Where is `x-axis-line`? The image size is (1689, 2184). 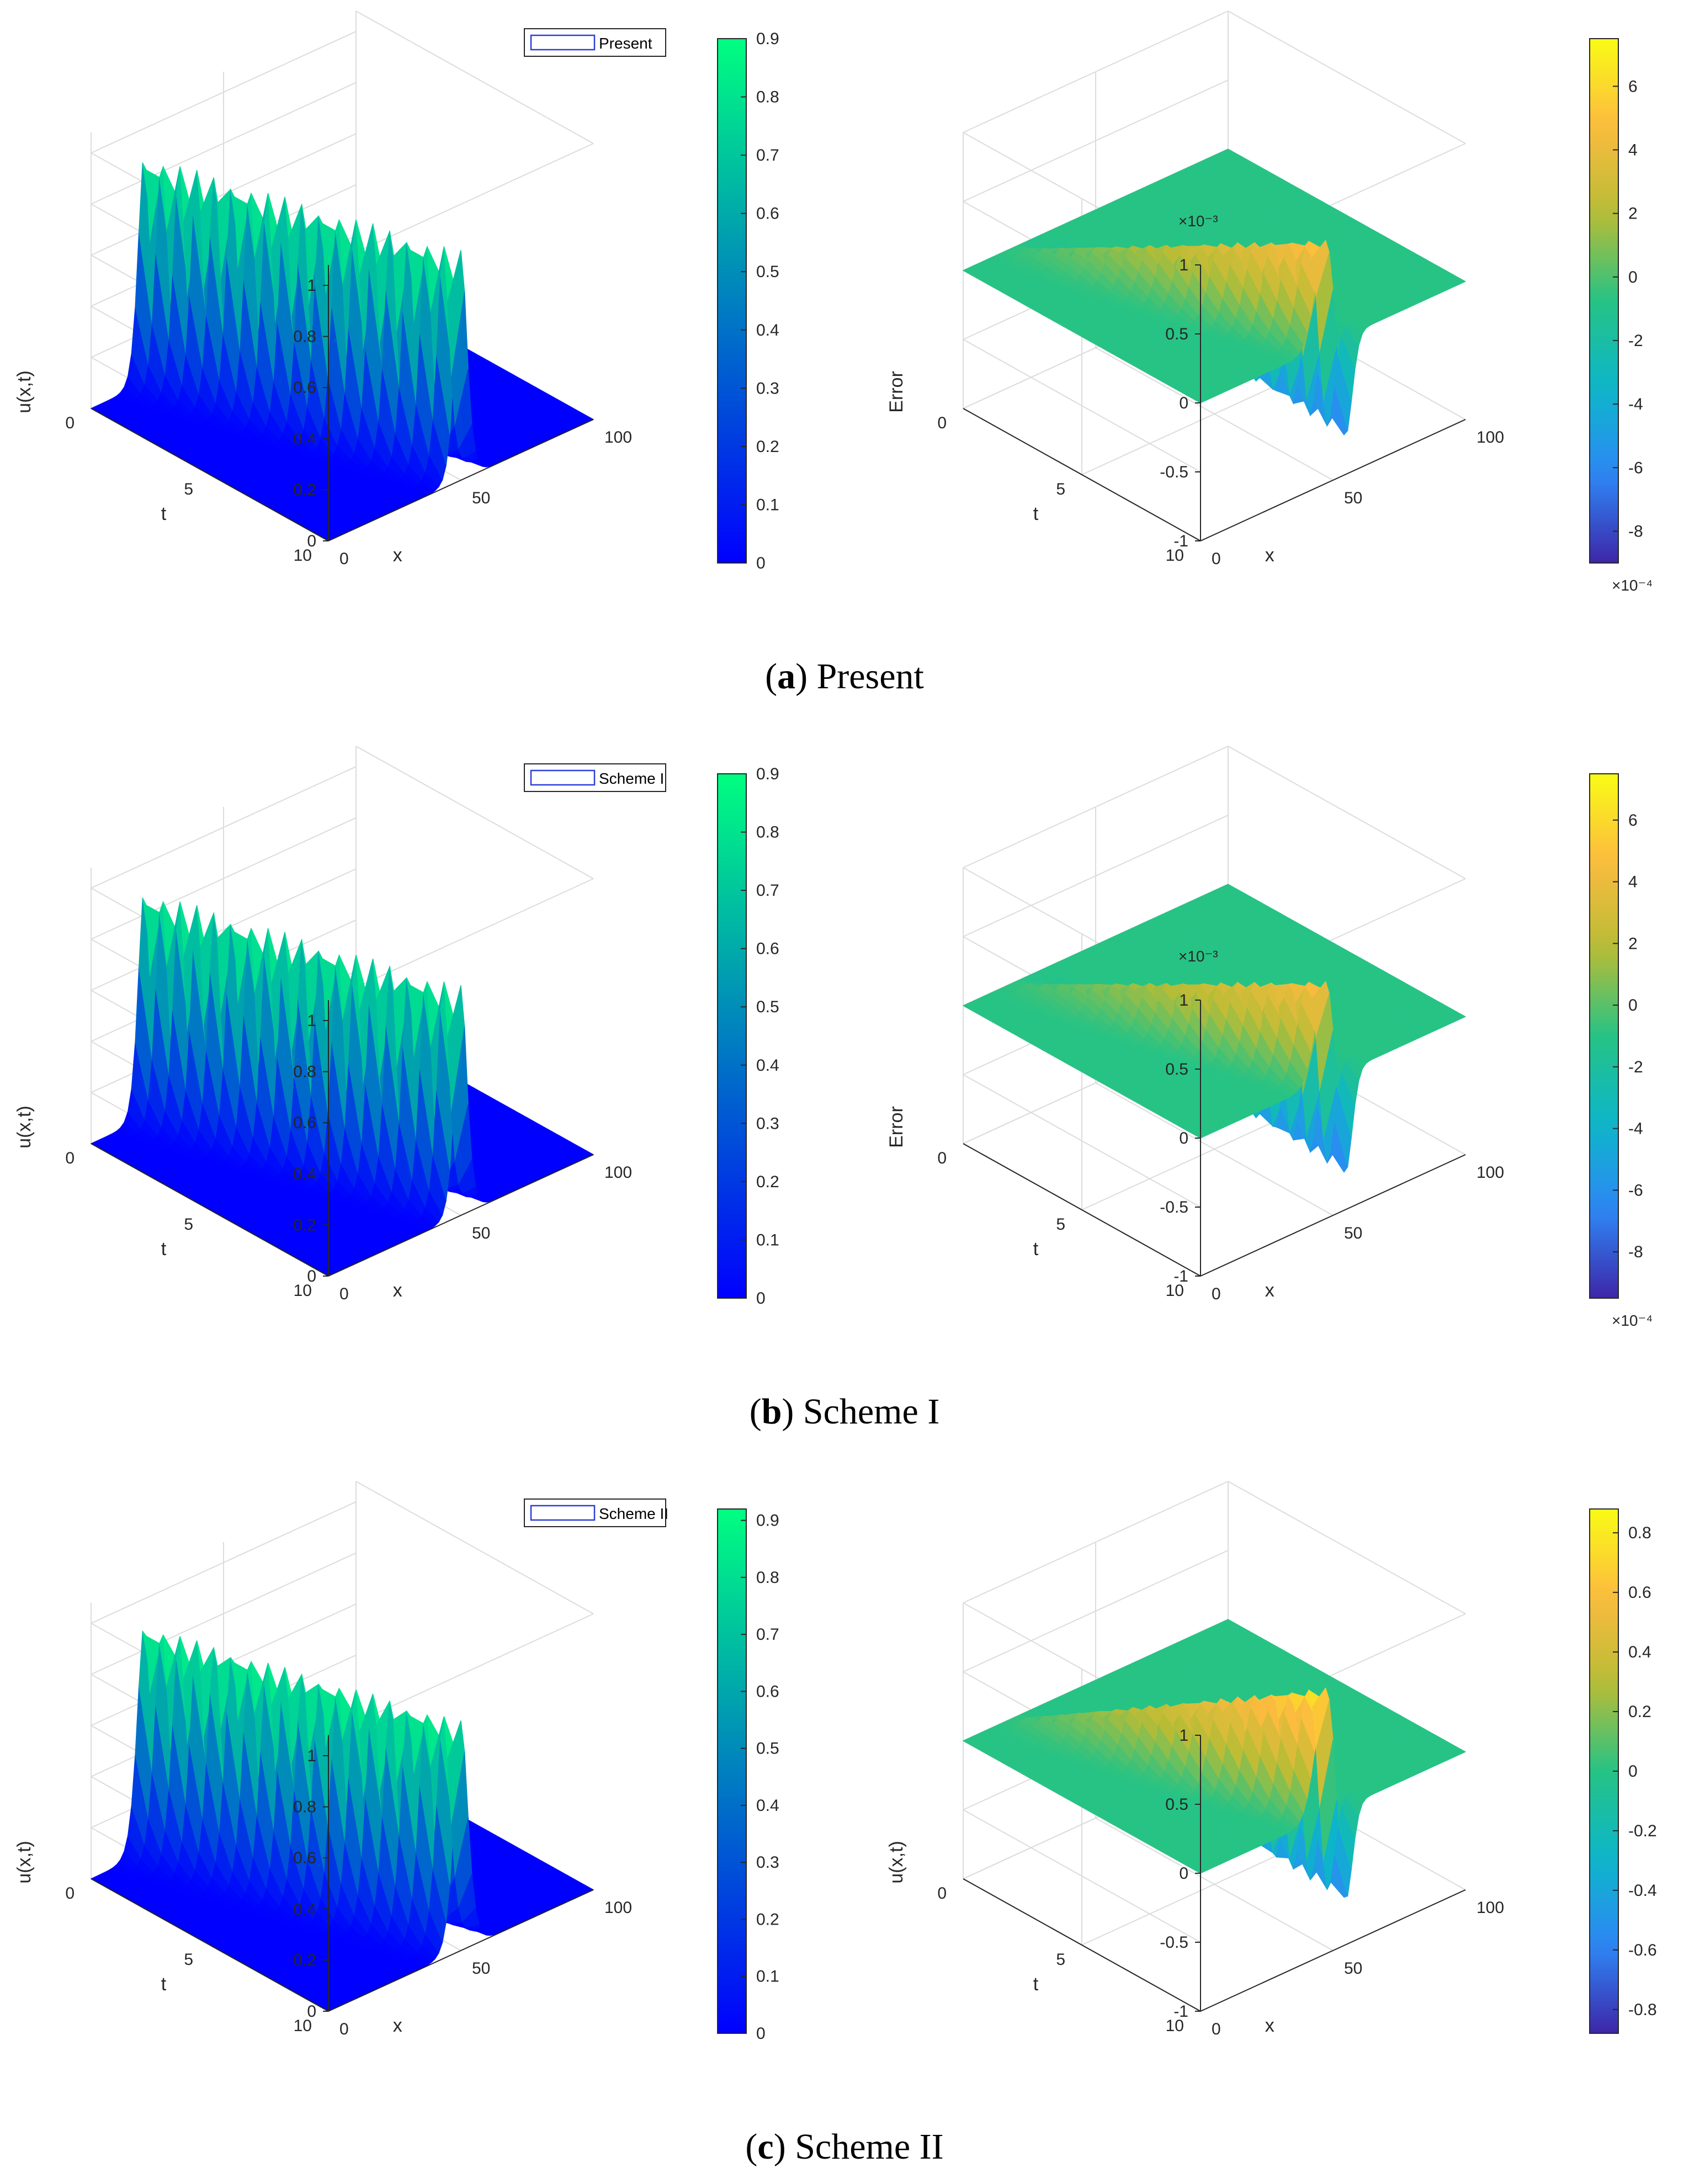
x-axis-line is located at coordinates (1333, 480).